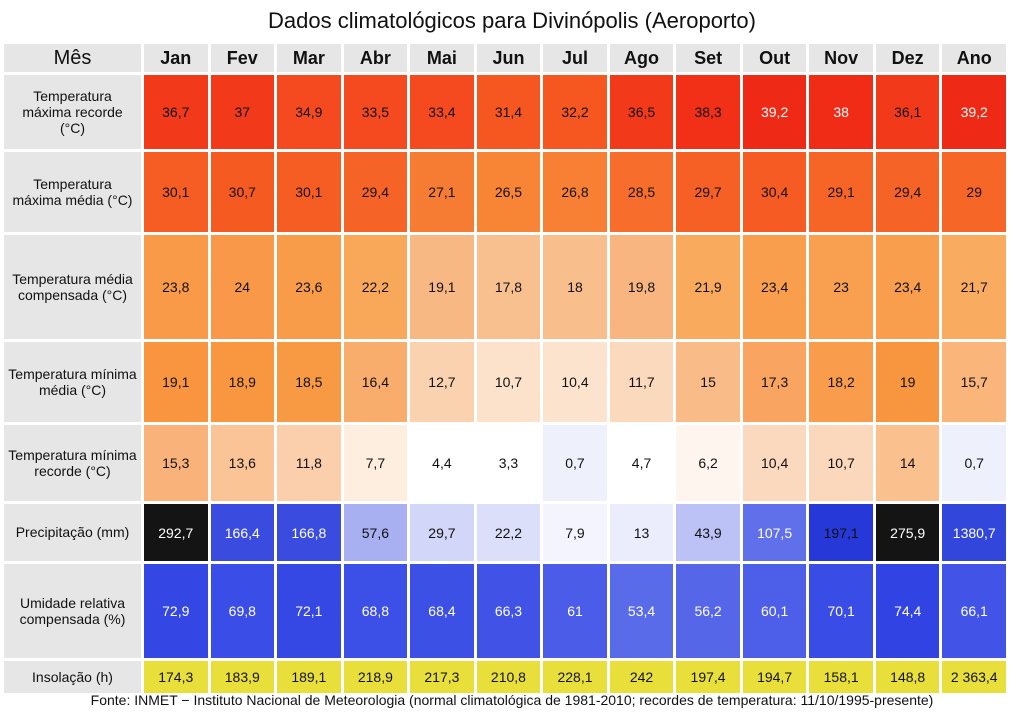  I want to click on data-cell: 27,1, so click(442, 192).